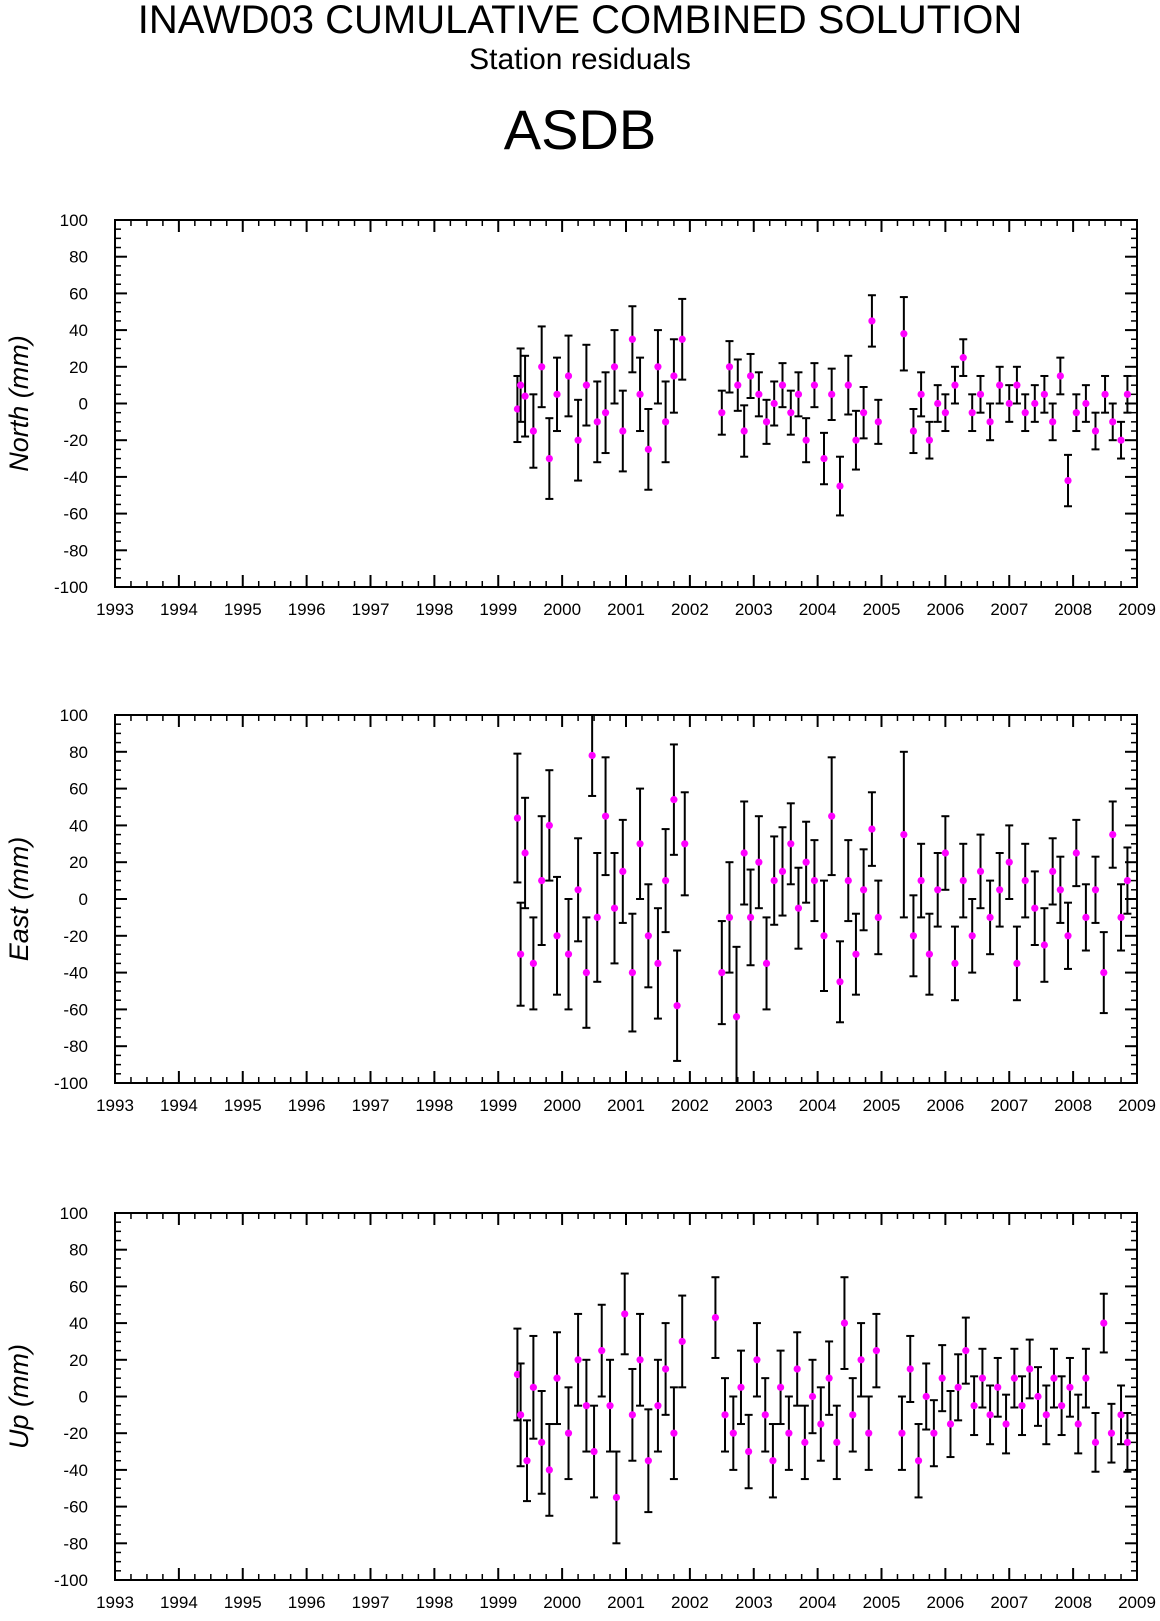  Describe the element at coordinates (83, 1397) in the screenshot. I see `y-tick-label: 0` at that location.